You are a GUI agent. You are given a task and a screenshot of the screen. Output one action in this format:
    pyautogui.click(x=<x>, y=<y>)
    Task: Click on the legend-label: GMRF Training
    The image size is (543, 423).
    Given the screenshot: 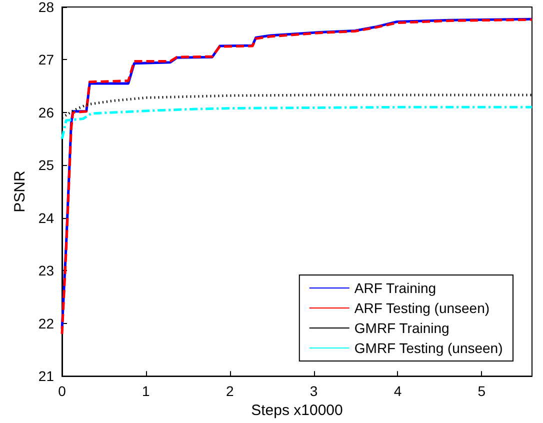 What is the action you would take?
    pyautogui.click(x=402, y=328)
    